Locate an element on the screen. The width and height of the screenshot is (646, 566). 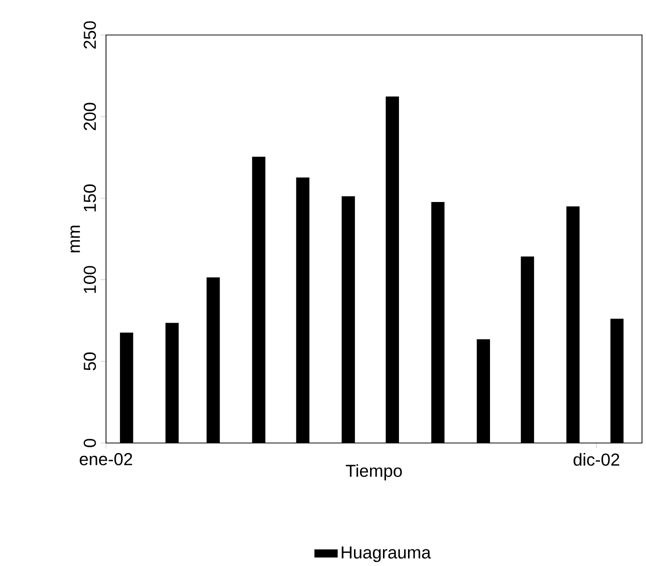
y-tick-label: 100 is located at coordinates (90, 279).